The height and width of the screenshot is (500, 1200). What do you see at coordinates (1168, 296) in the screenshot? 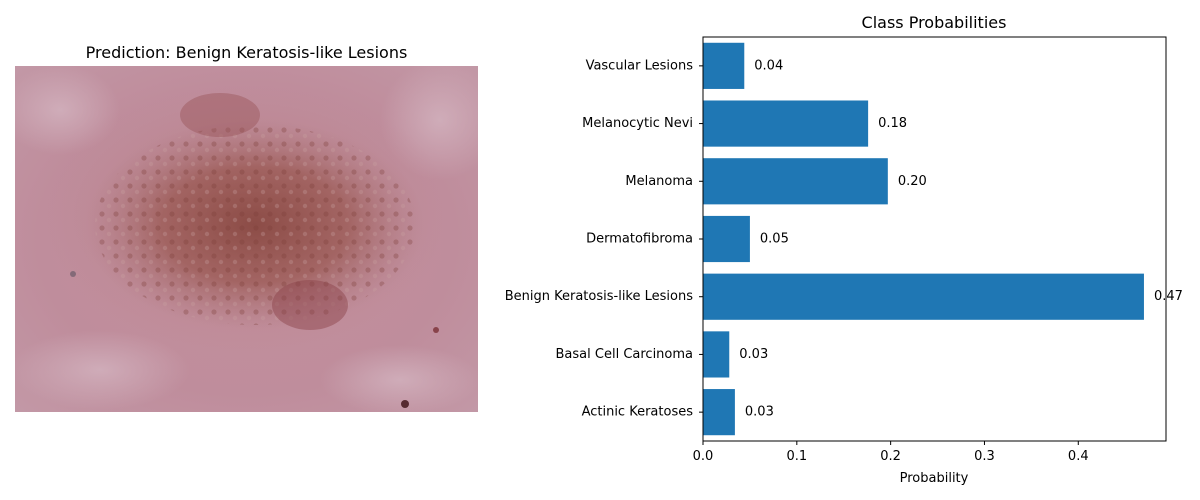
I see `value-label-benign-keratosis-like-lesions: 0.47` at bounding box center [1168, 296].